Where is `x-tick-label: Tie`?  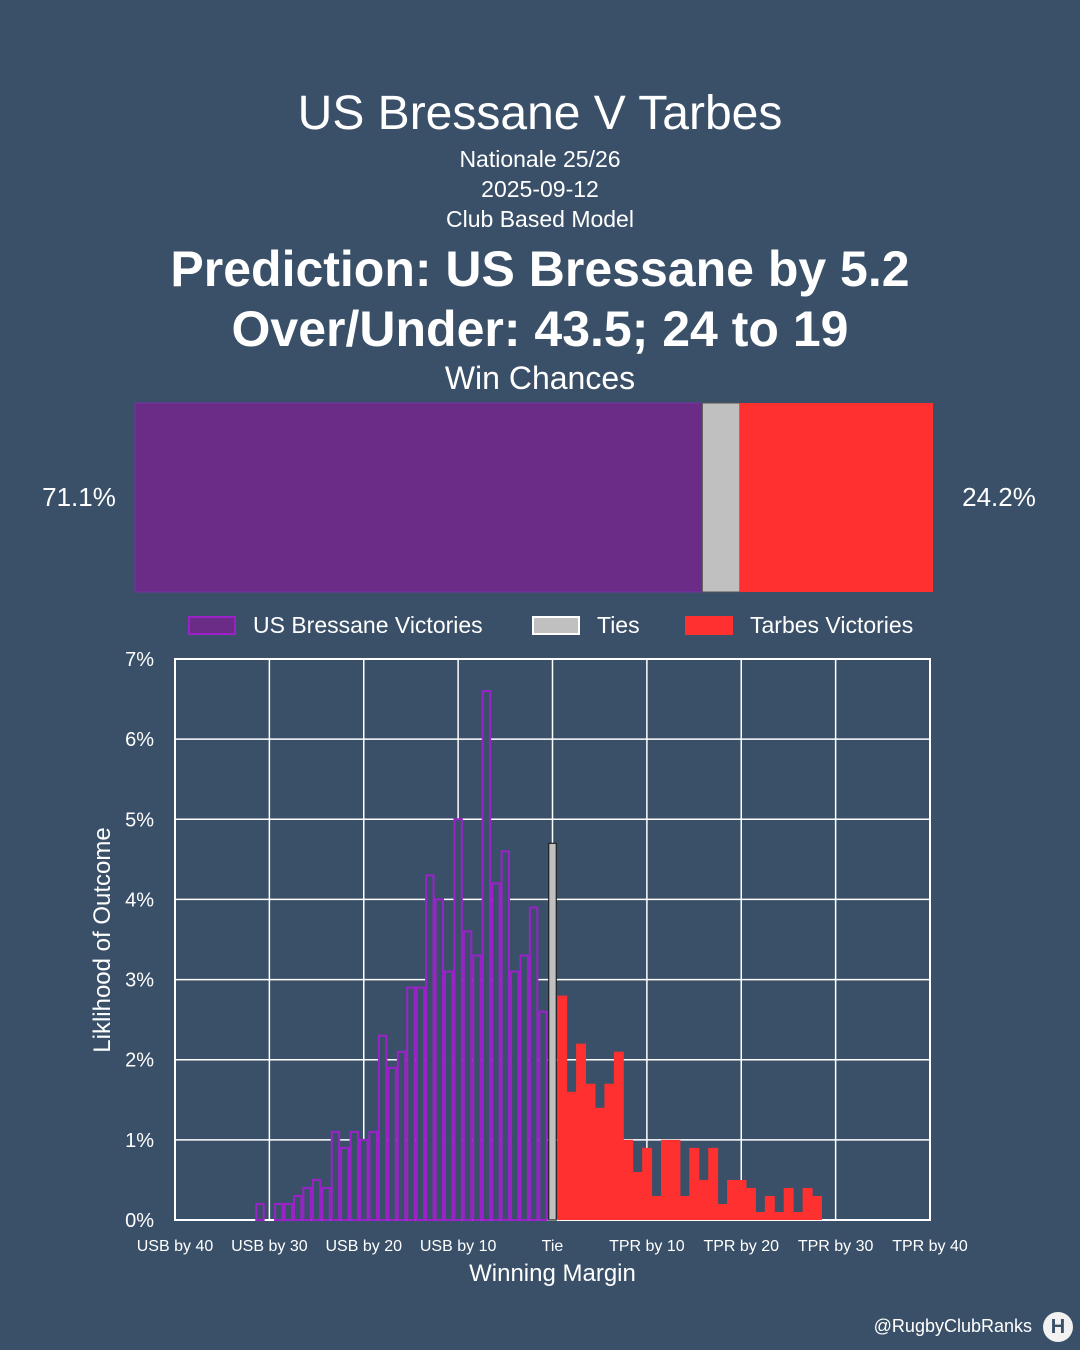 x-tick-label: Tie is located at coordinates (553, 1246).